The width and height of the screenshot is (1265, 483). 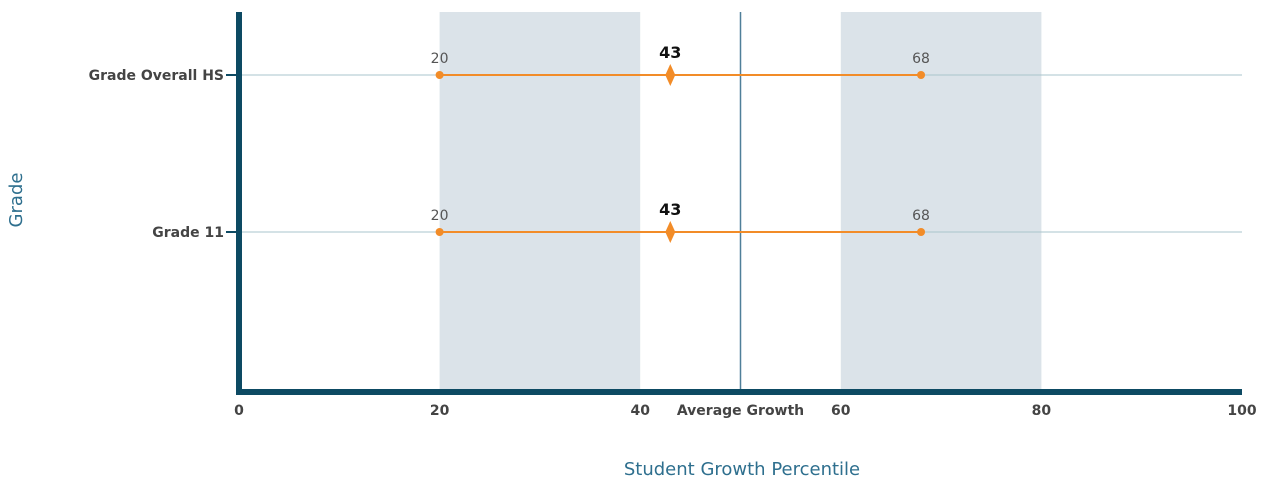 What do you see at coordinates (1241, 411) in the screenshot?
I see `x-tick-label: 100` at bounding box center [1241, 411].